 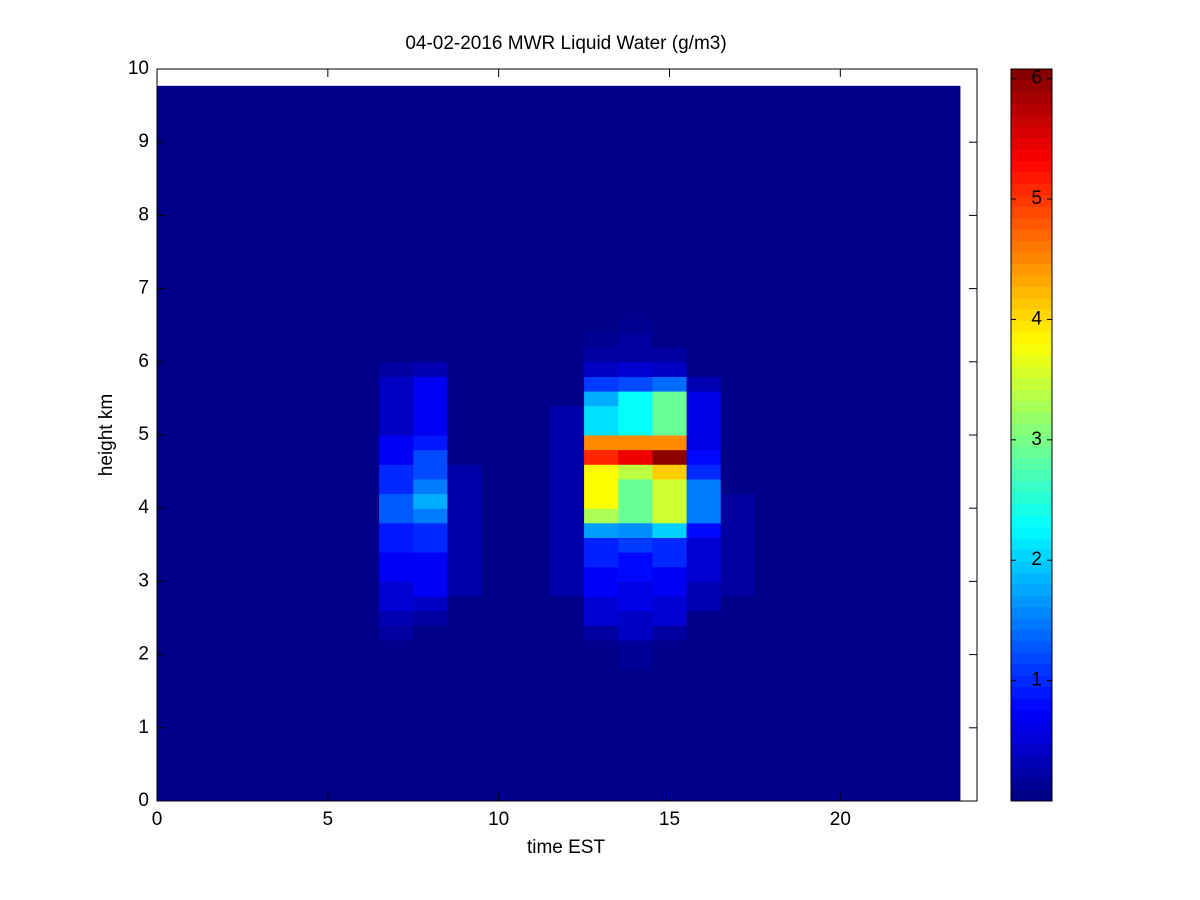 What do you see at coordinates (143, 580) in the screenshot?
I see `y-tick-label: 3` at bounding box center [143, 580].